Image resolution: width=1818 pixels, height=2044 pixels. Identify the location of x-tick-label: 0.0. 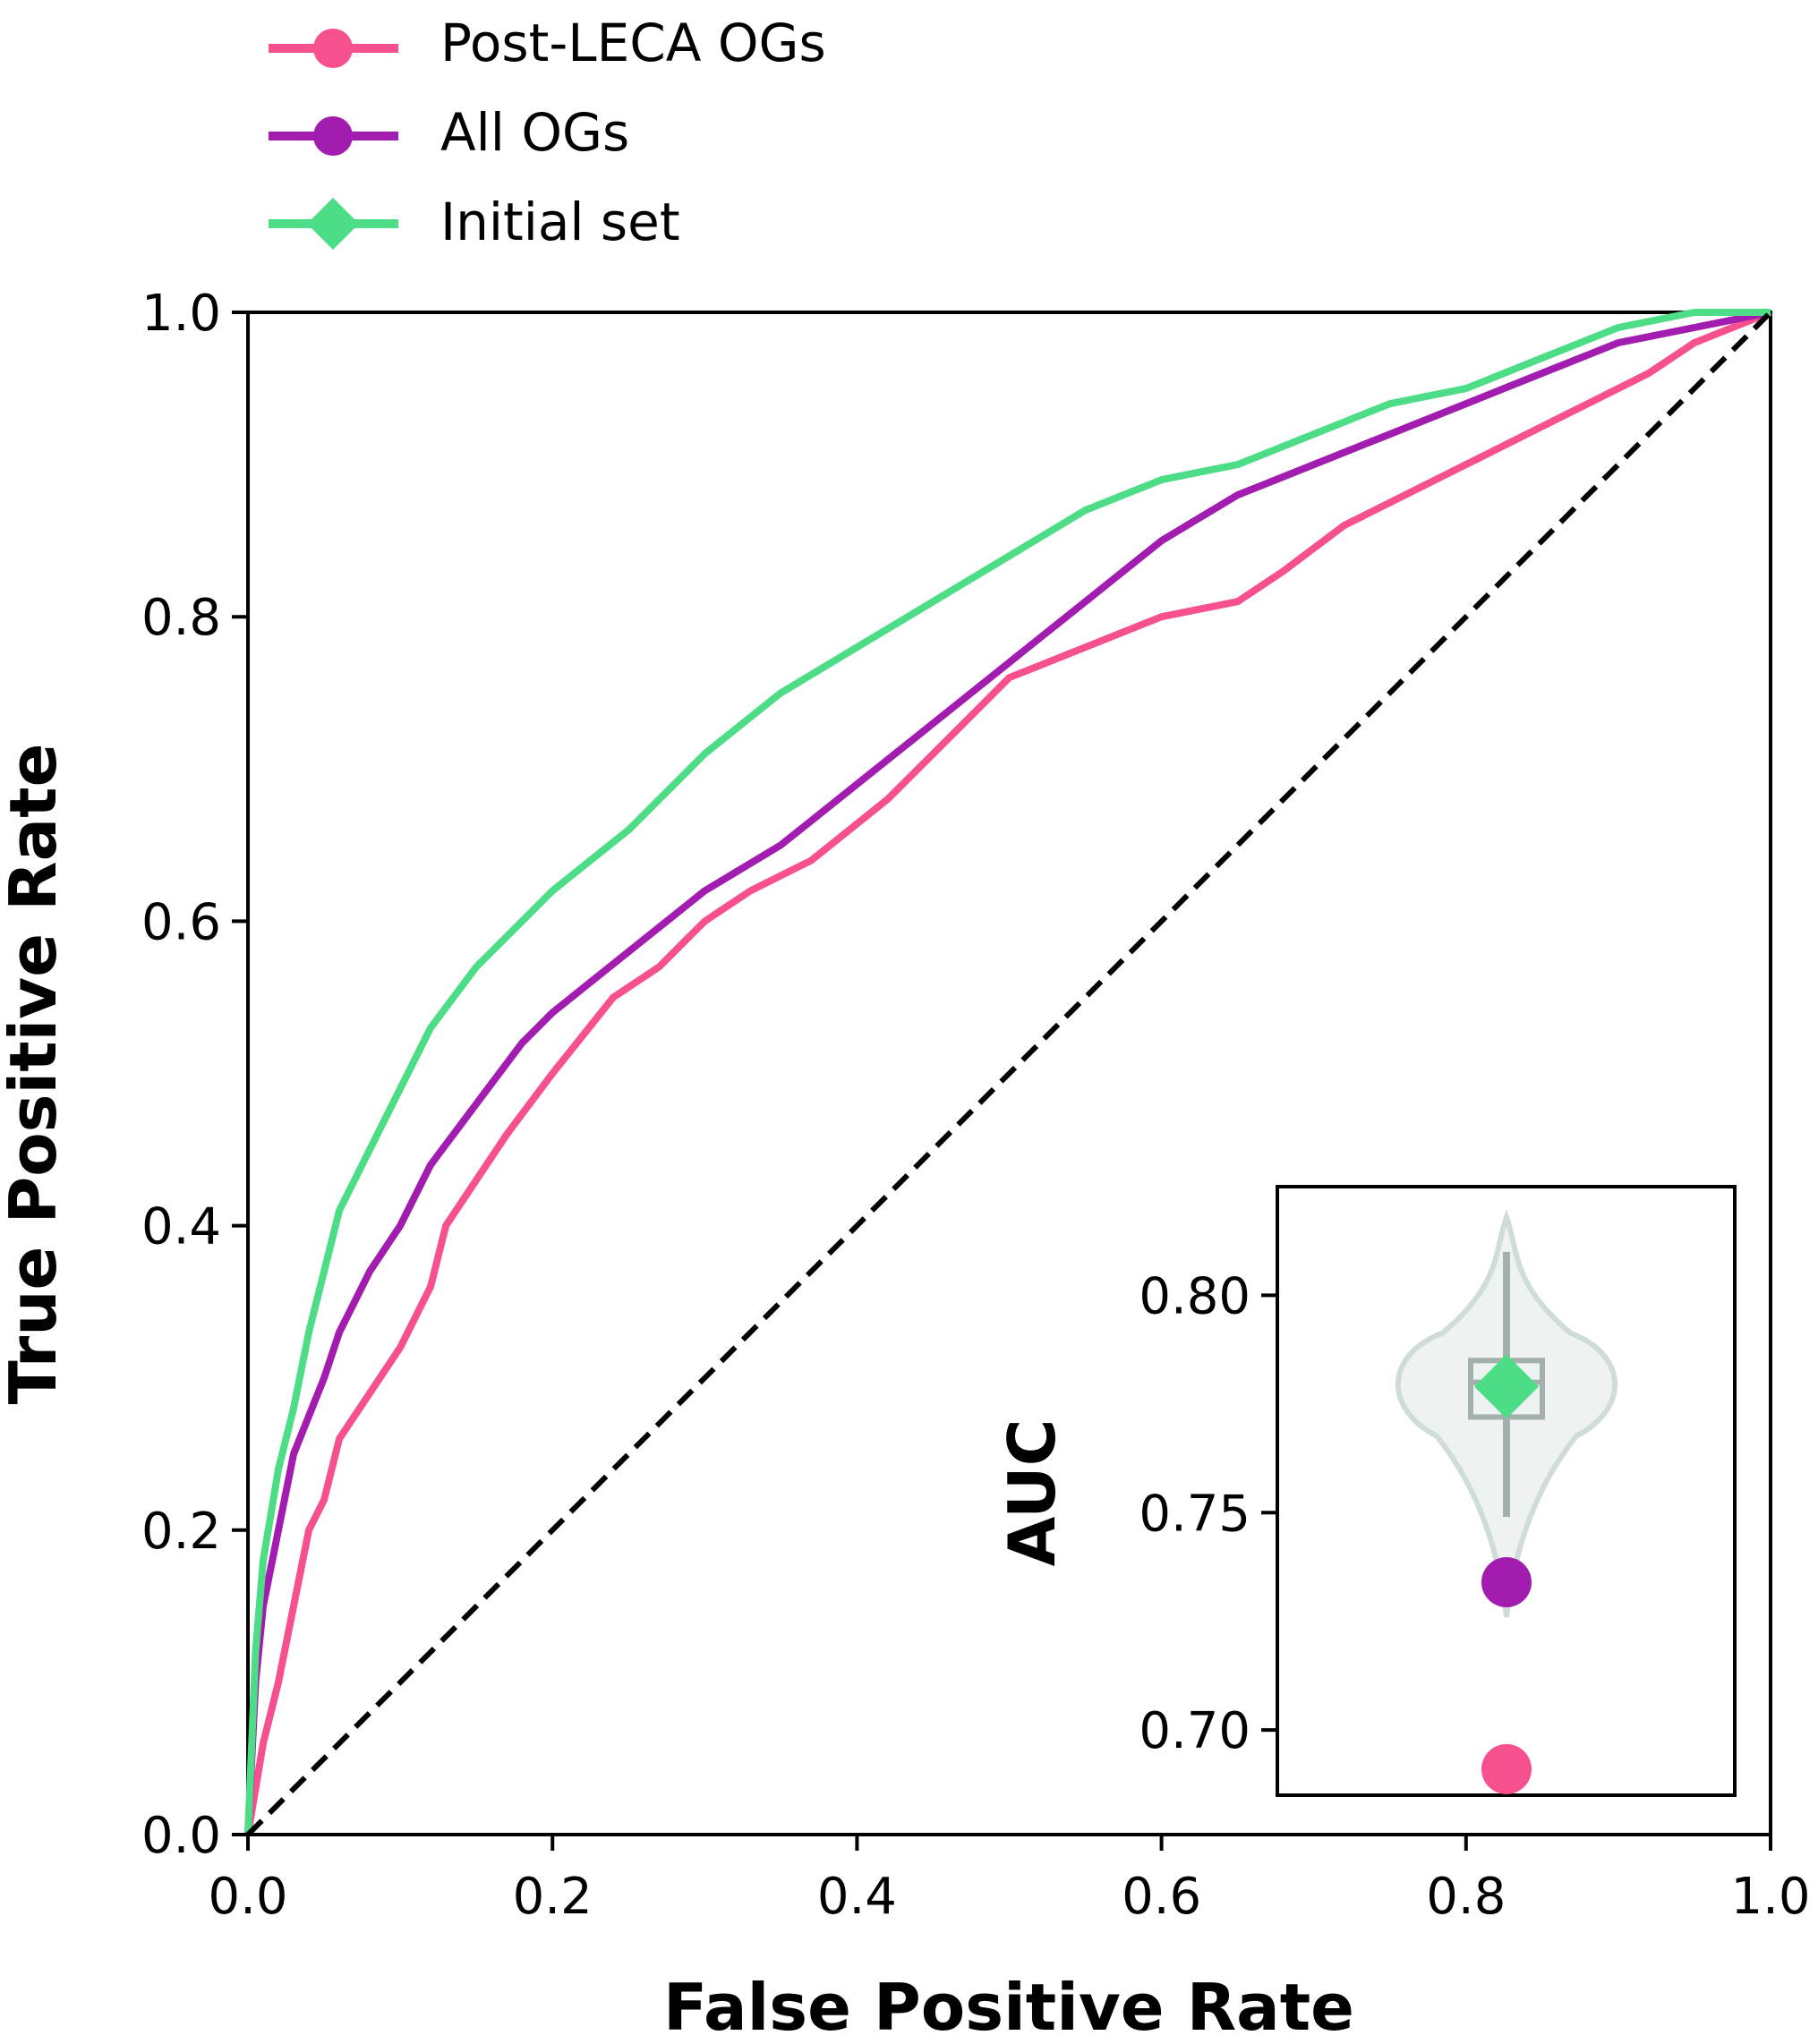
(248, 1897).